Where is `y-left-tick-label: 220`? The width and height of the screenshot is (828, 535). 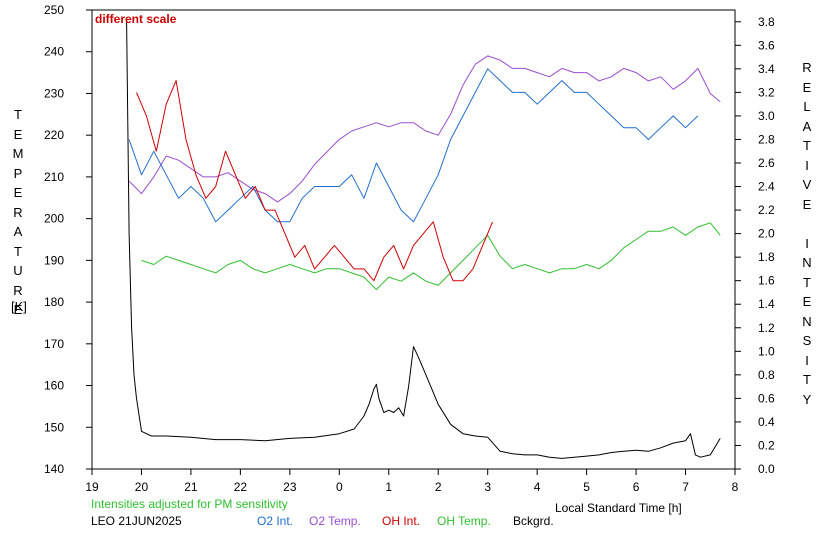 y-left-tick-label: 220 is located at coordinates (54, 135).